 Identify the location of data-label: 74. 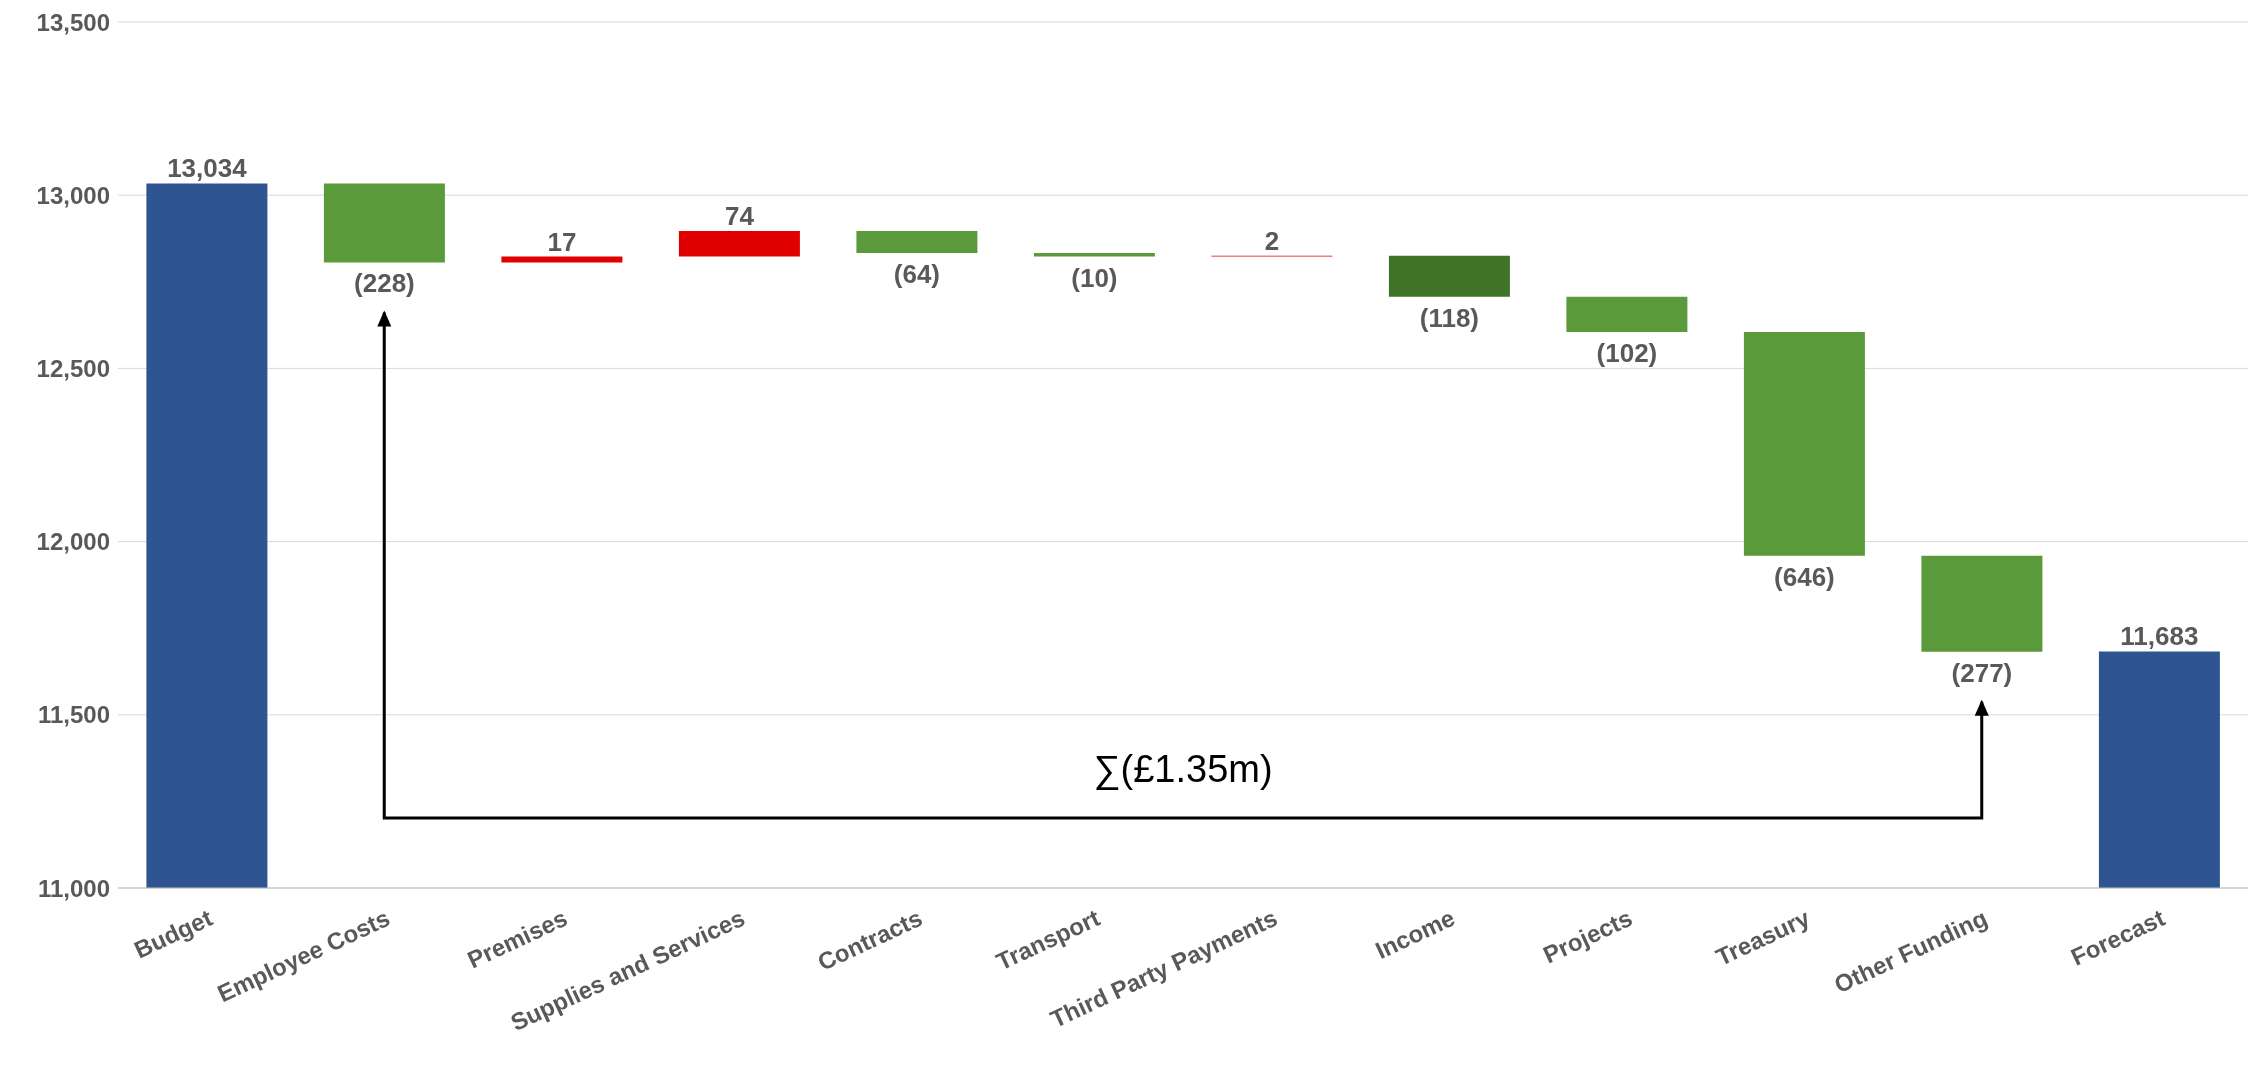
(739, 215).